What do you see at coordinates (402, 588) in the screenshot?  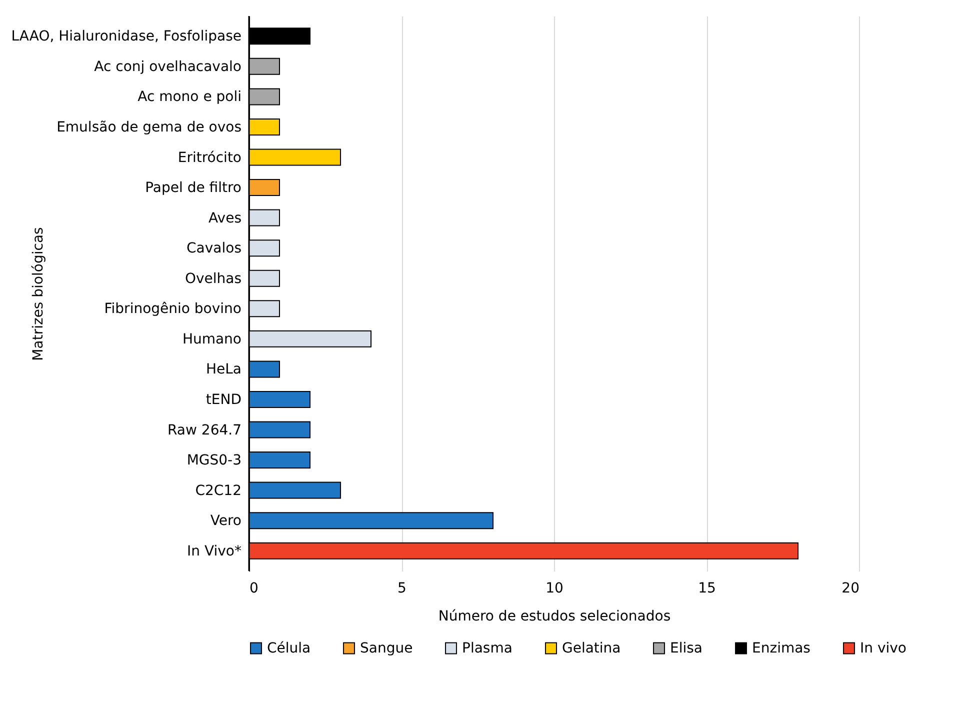 I see `x-tick-label: 5` at bounding box center [402, 588].